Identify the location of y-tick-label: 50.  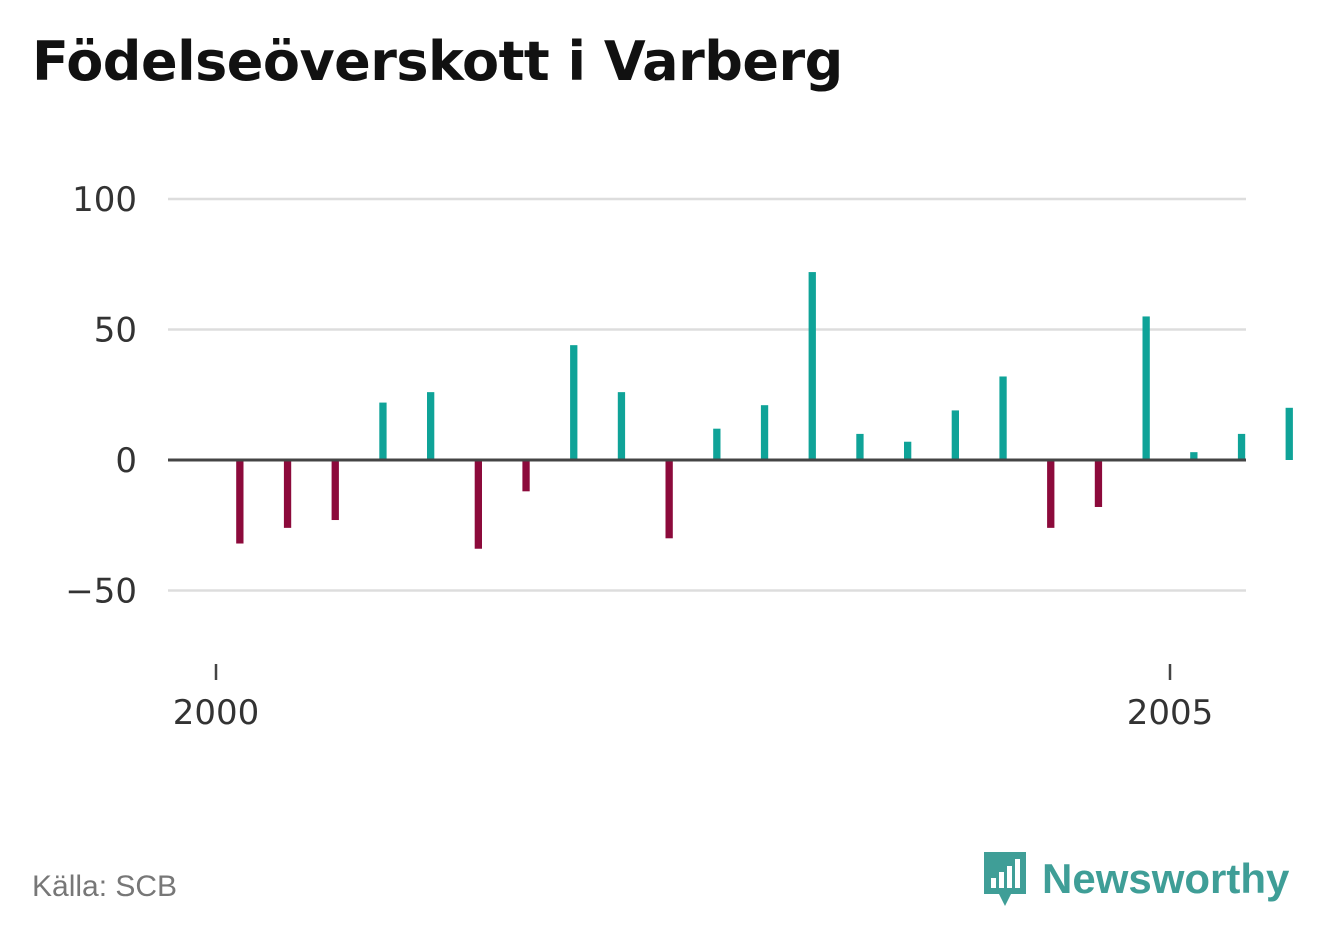
(115, 331).